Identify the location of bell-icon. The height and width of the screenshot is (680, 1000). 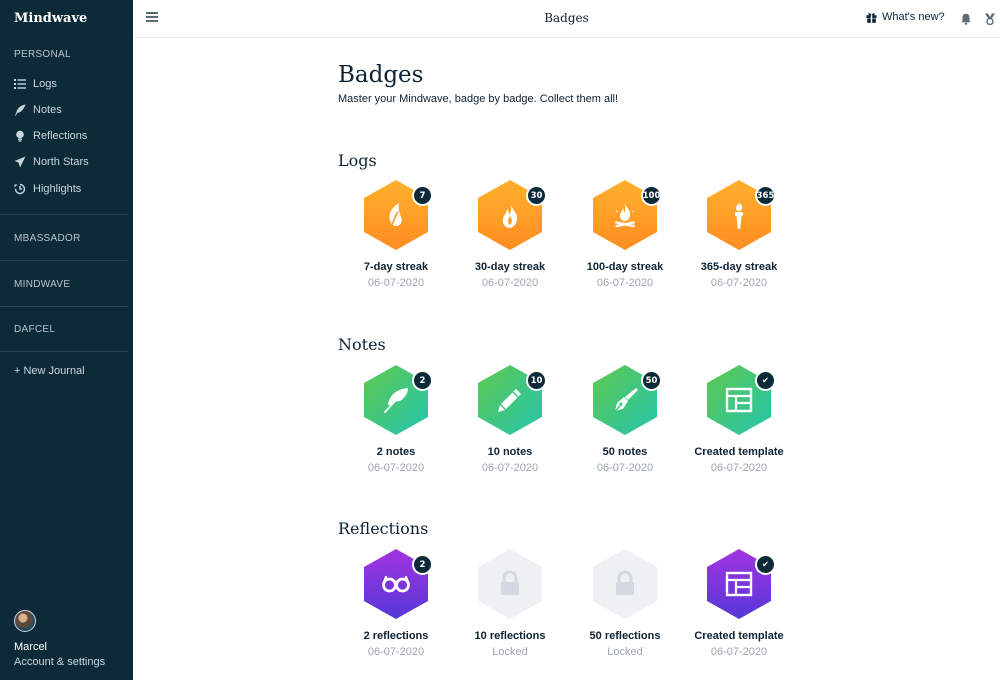
(966, 18).